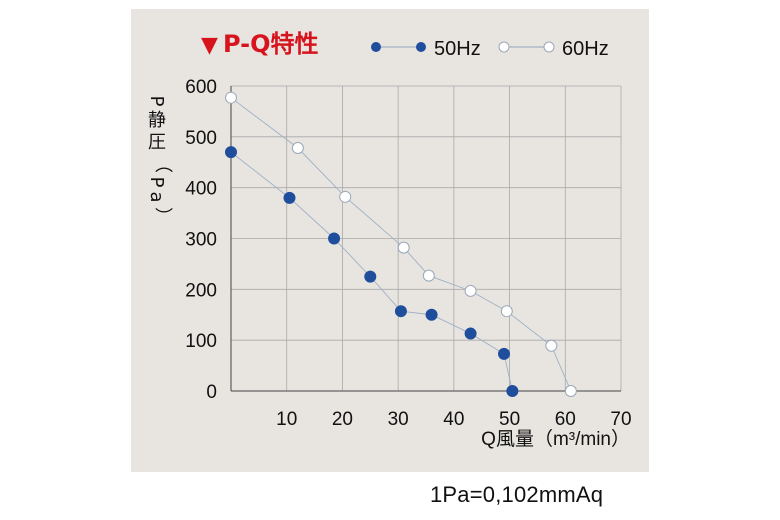 The image size is (780, 520). I want to click on y-tick-label: 200, so click(201, 290).